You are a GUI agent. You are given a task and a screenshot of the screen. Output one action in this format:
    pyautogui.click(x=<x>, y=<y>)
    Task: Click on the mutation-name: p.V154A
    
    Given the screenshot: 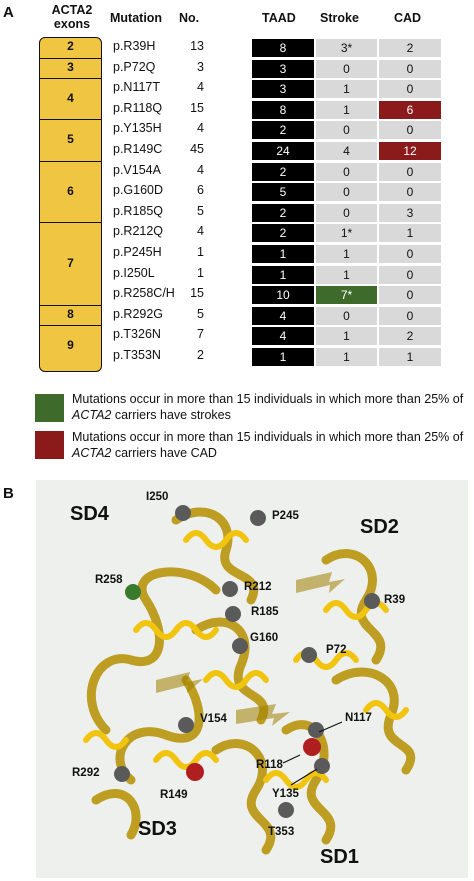 What is the action you would take?
    pyautogui.click(x=137, y=170)
    